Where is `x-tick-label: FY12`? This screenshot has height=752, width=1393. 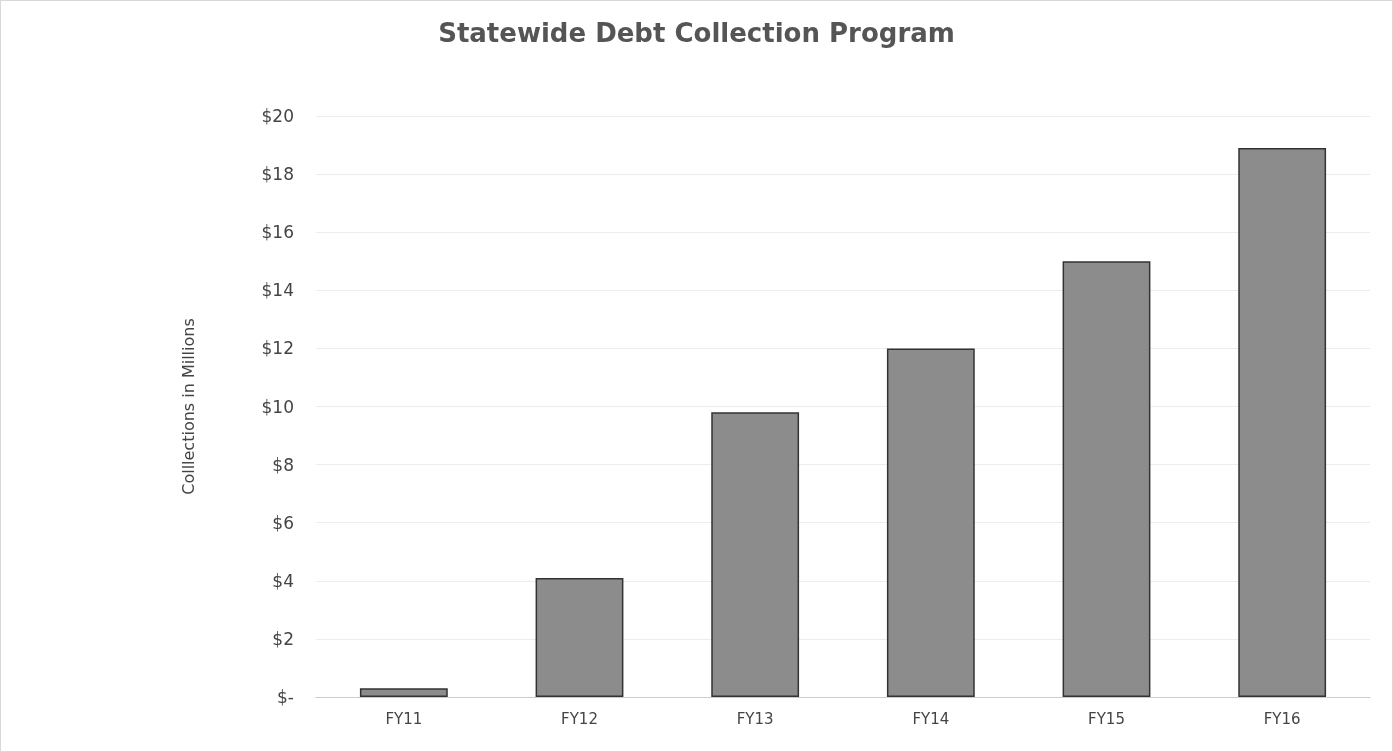
x-tick-label: FY12 is located at coordinates (579, 718).